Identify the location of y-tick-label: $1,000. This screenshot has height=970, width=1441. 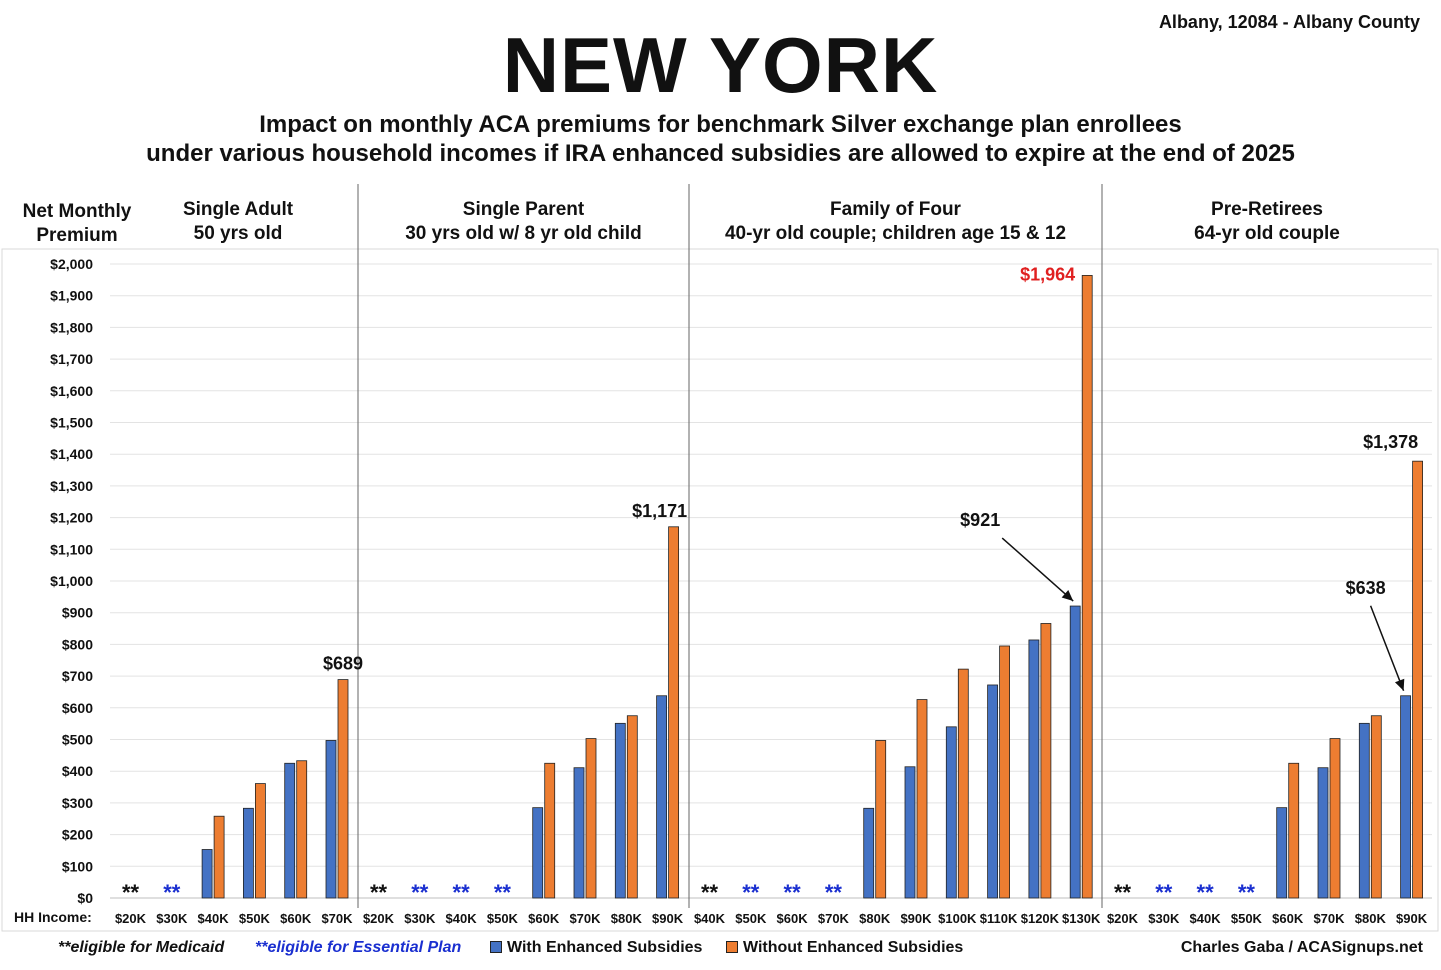
(71, 581).